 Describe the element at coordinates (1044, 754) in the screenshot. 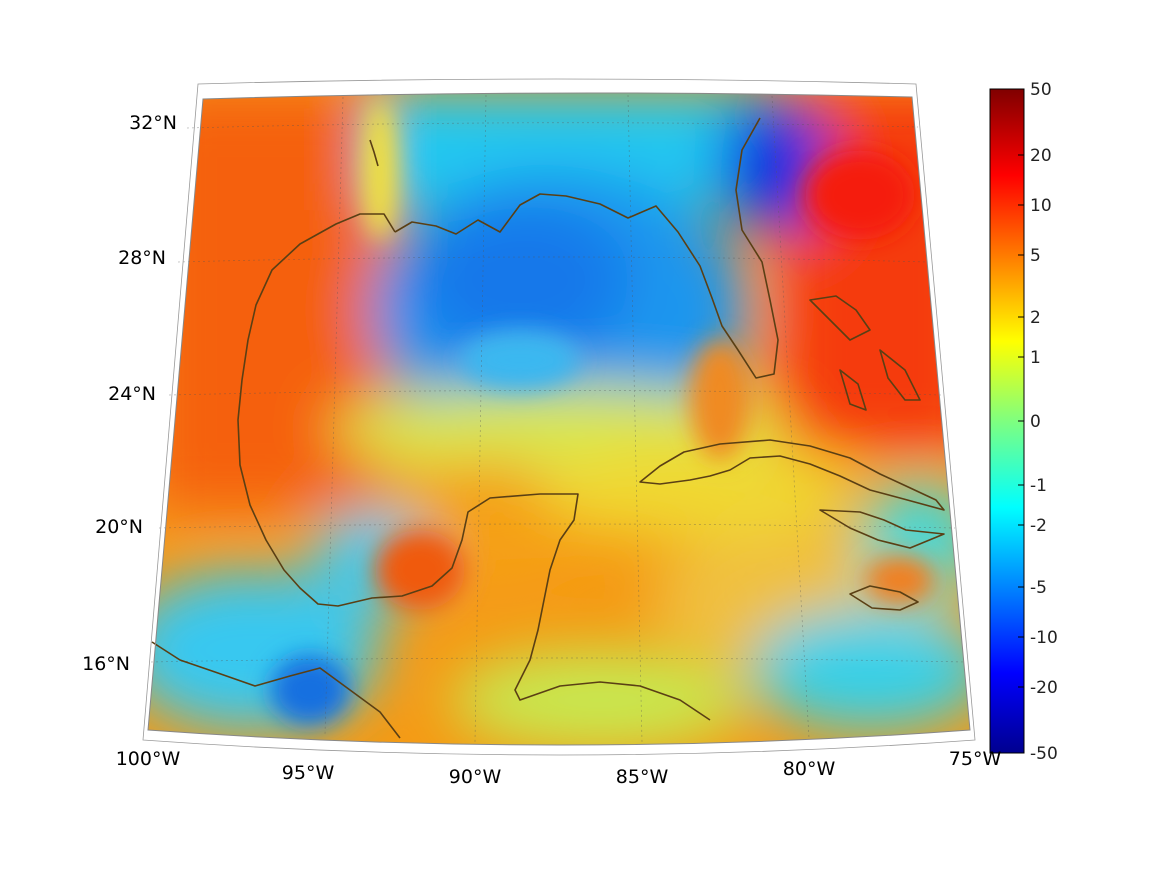

I see `colorbar-tick-label: -50` at that location.